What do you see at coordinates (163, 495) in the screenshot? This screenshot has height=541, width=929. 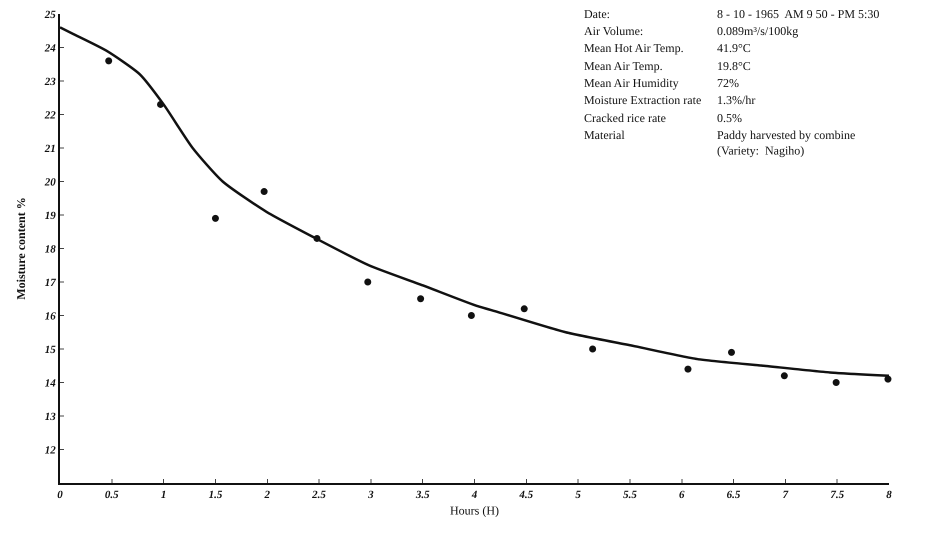 I see `x-tick-label: 1` at bounding box center [163, 495].